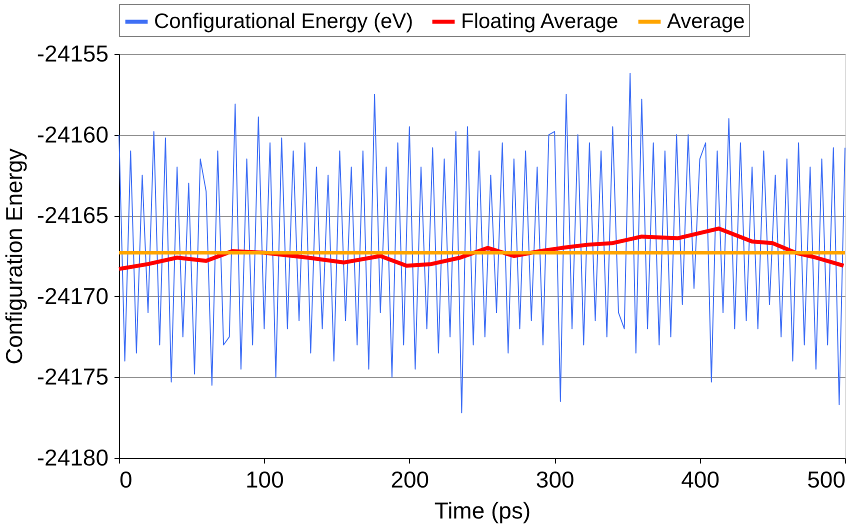  What do you see at coordinates (700, 479) in the screenshot?
I see `x-tick-label: 400` at bounding box center [700, 479].